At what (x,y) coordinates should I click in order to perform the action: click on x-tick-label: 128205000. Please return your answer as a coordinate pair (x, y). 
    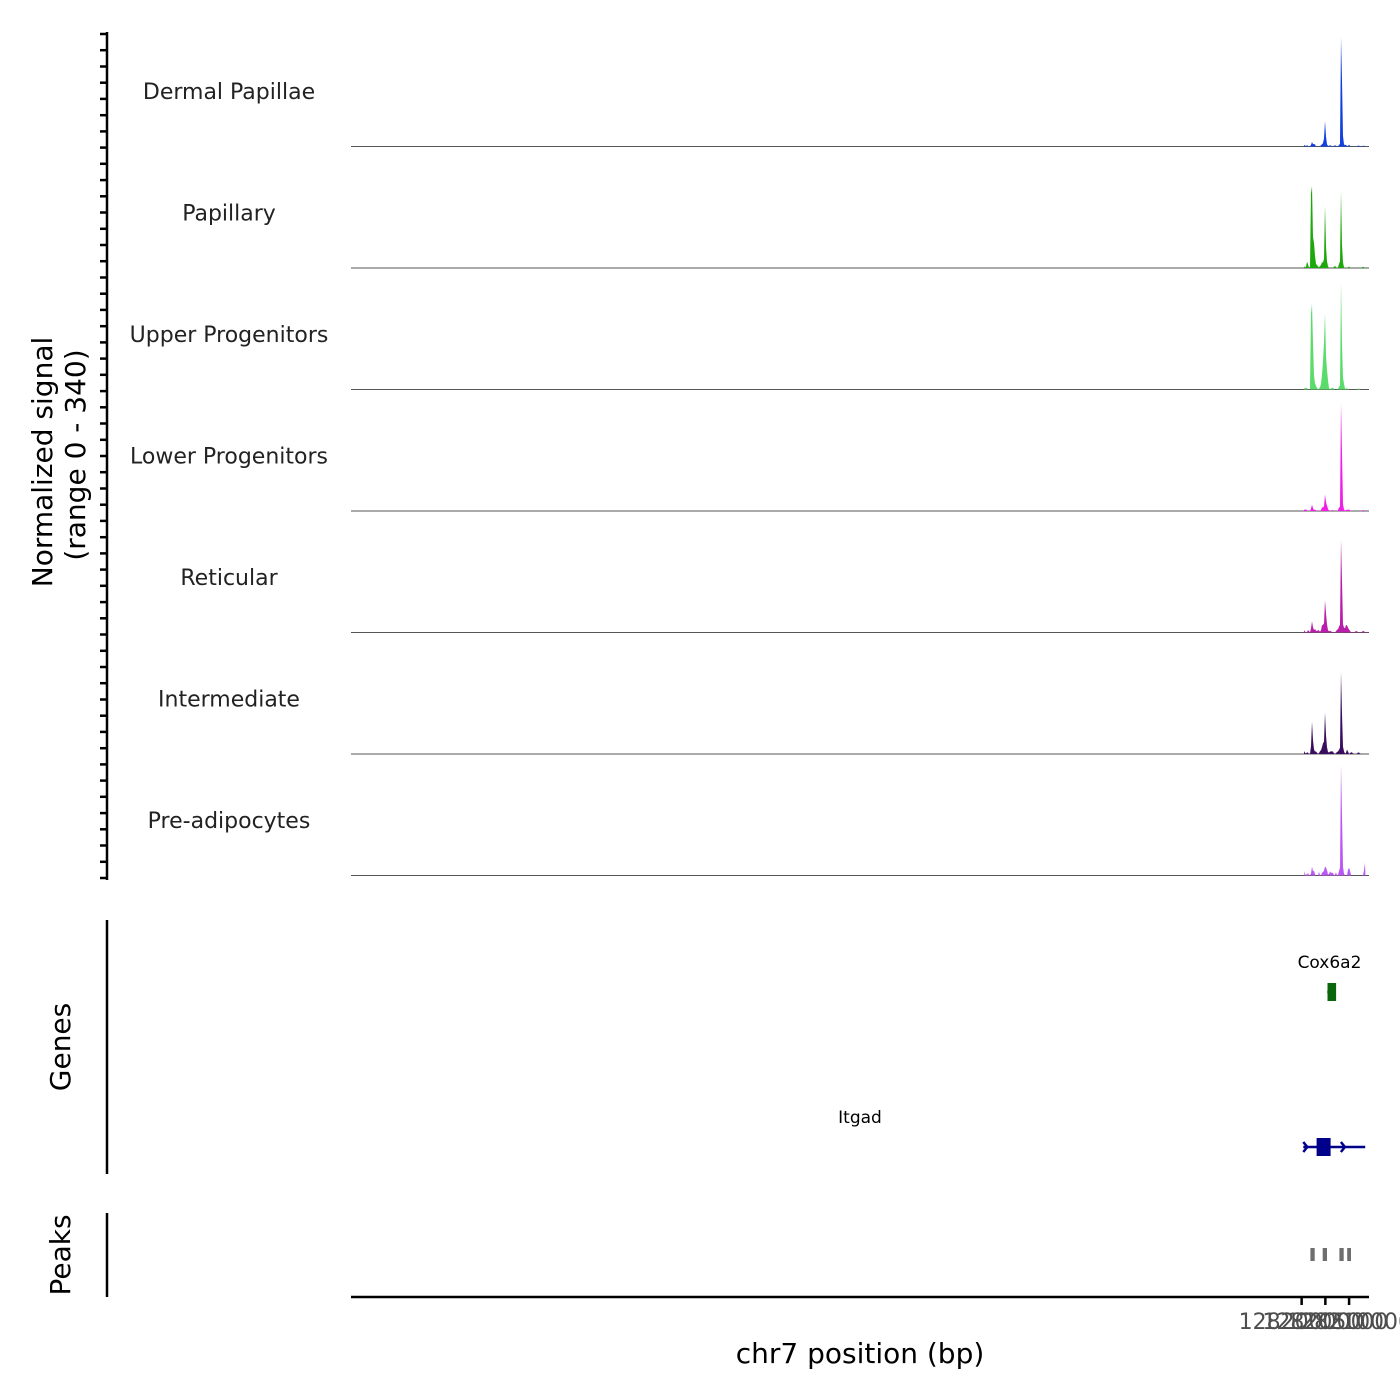
    Looking at the image, I should click on (1325, 1322).